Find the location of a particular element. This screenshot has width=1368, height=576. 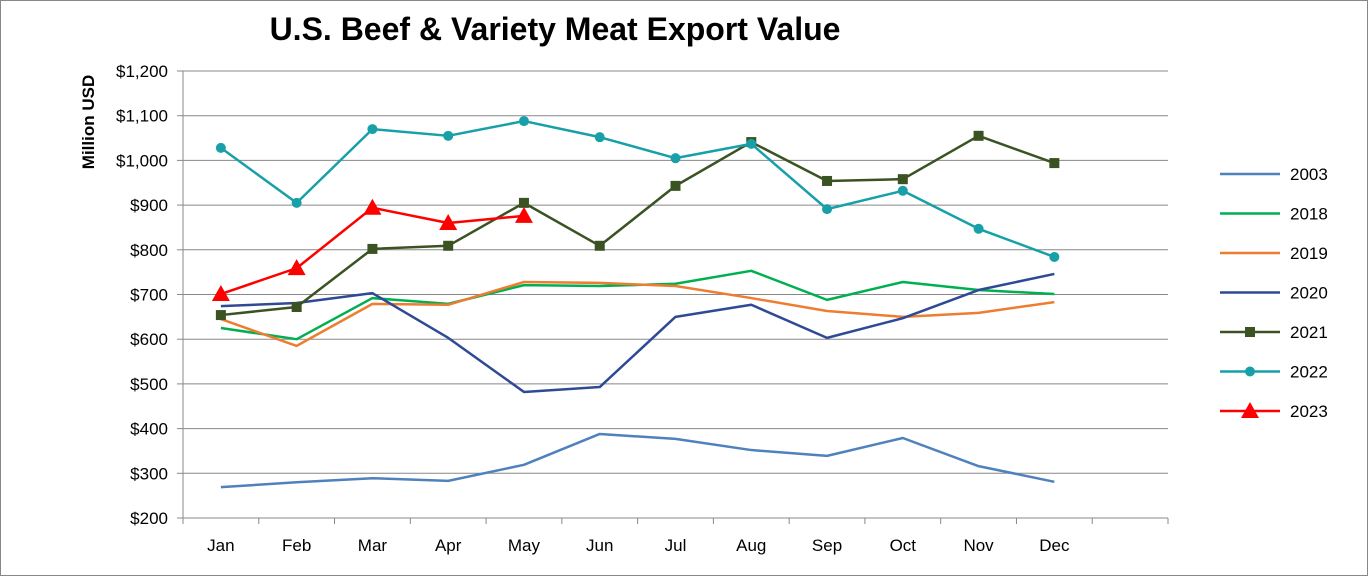

y-tick-label: $1,200 is located at coordinates (142, 71).